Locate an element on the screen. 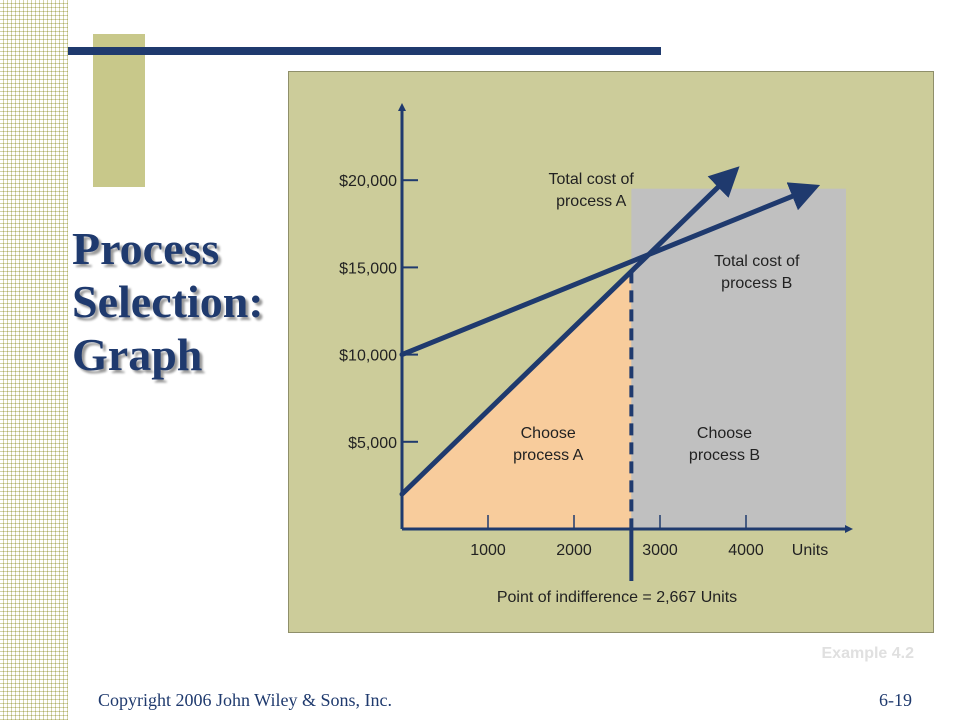  label-choose-a: process A is located at coordinates (548, 455).